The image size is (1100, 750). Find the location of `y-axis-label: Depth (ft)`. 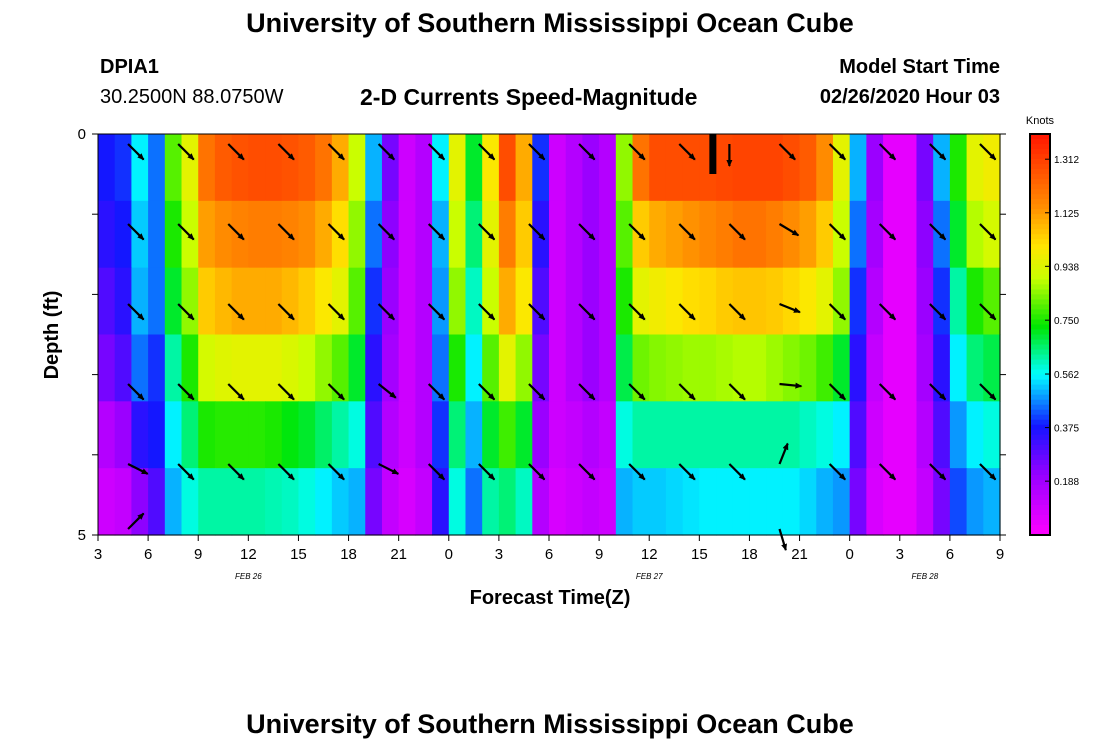

y-axis-label: Depth (ft) is located at coordinates (52, 335).